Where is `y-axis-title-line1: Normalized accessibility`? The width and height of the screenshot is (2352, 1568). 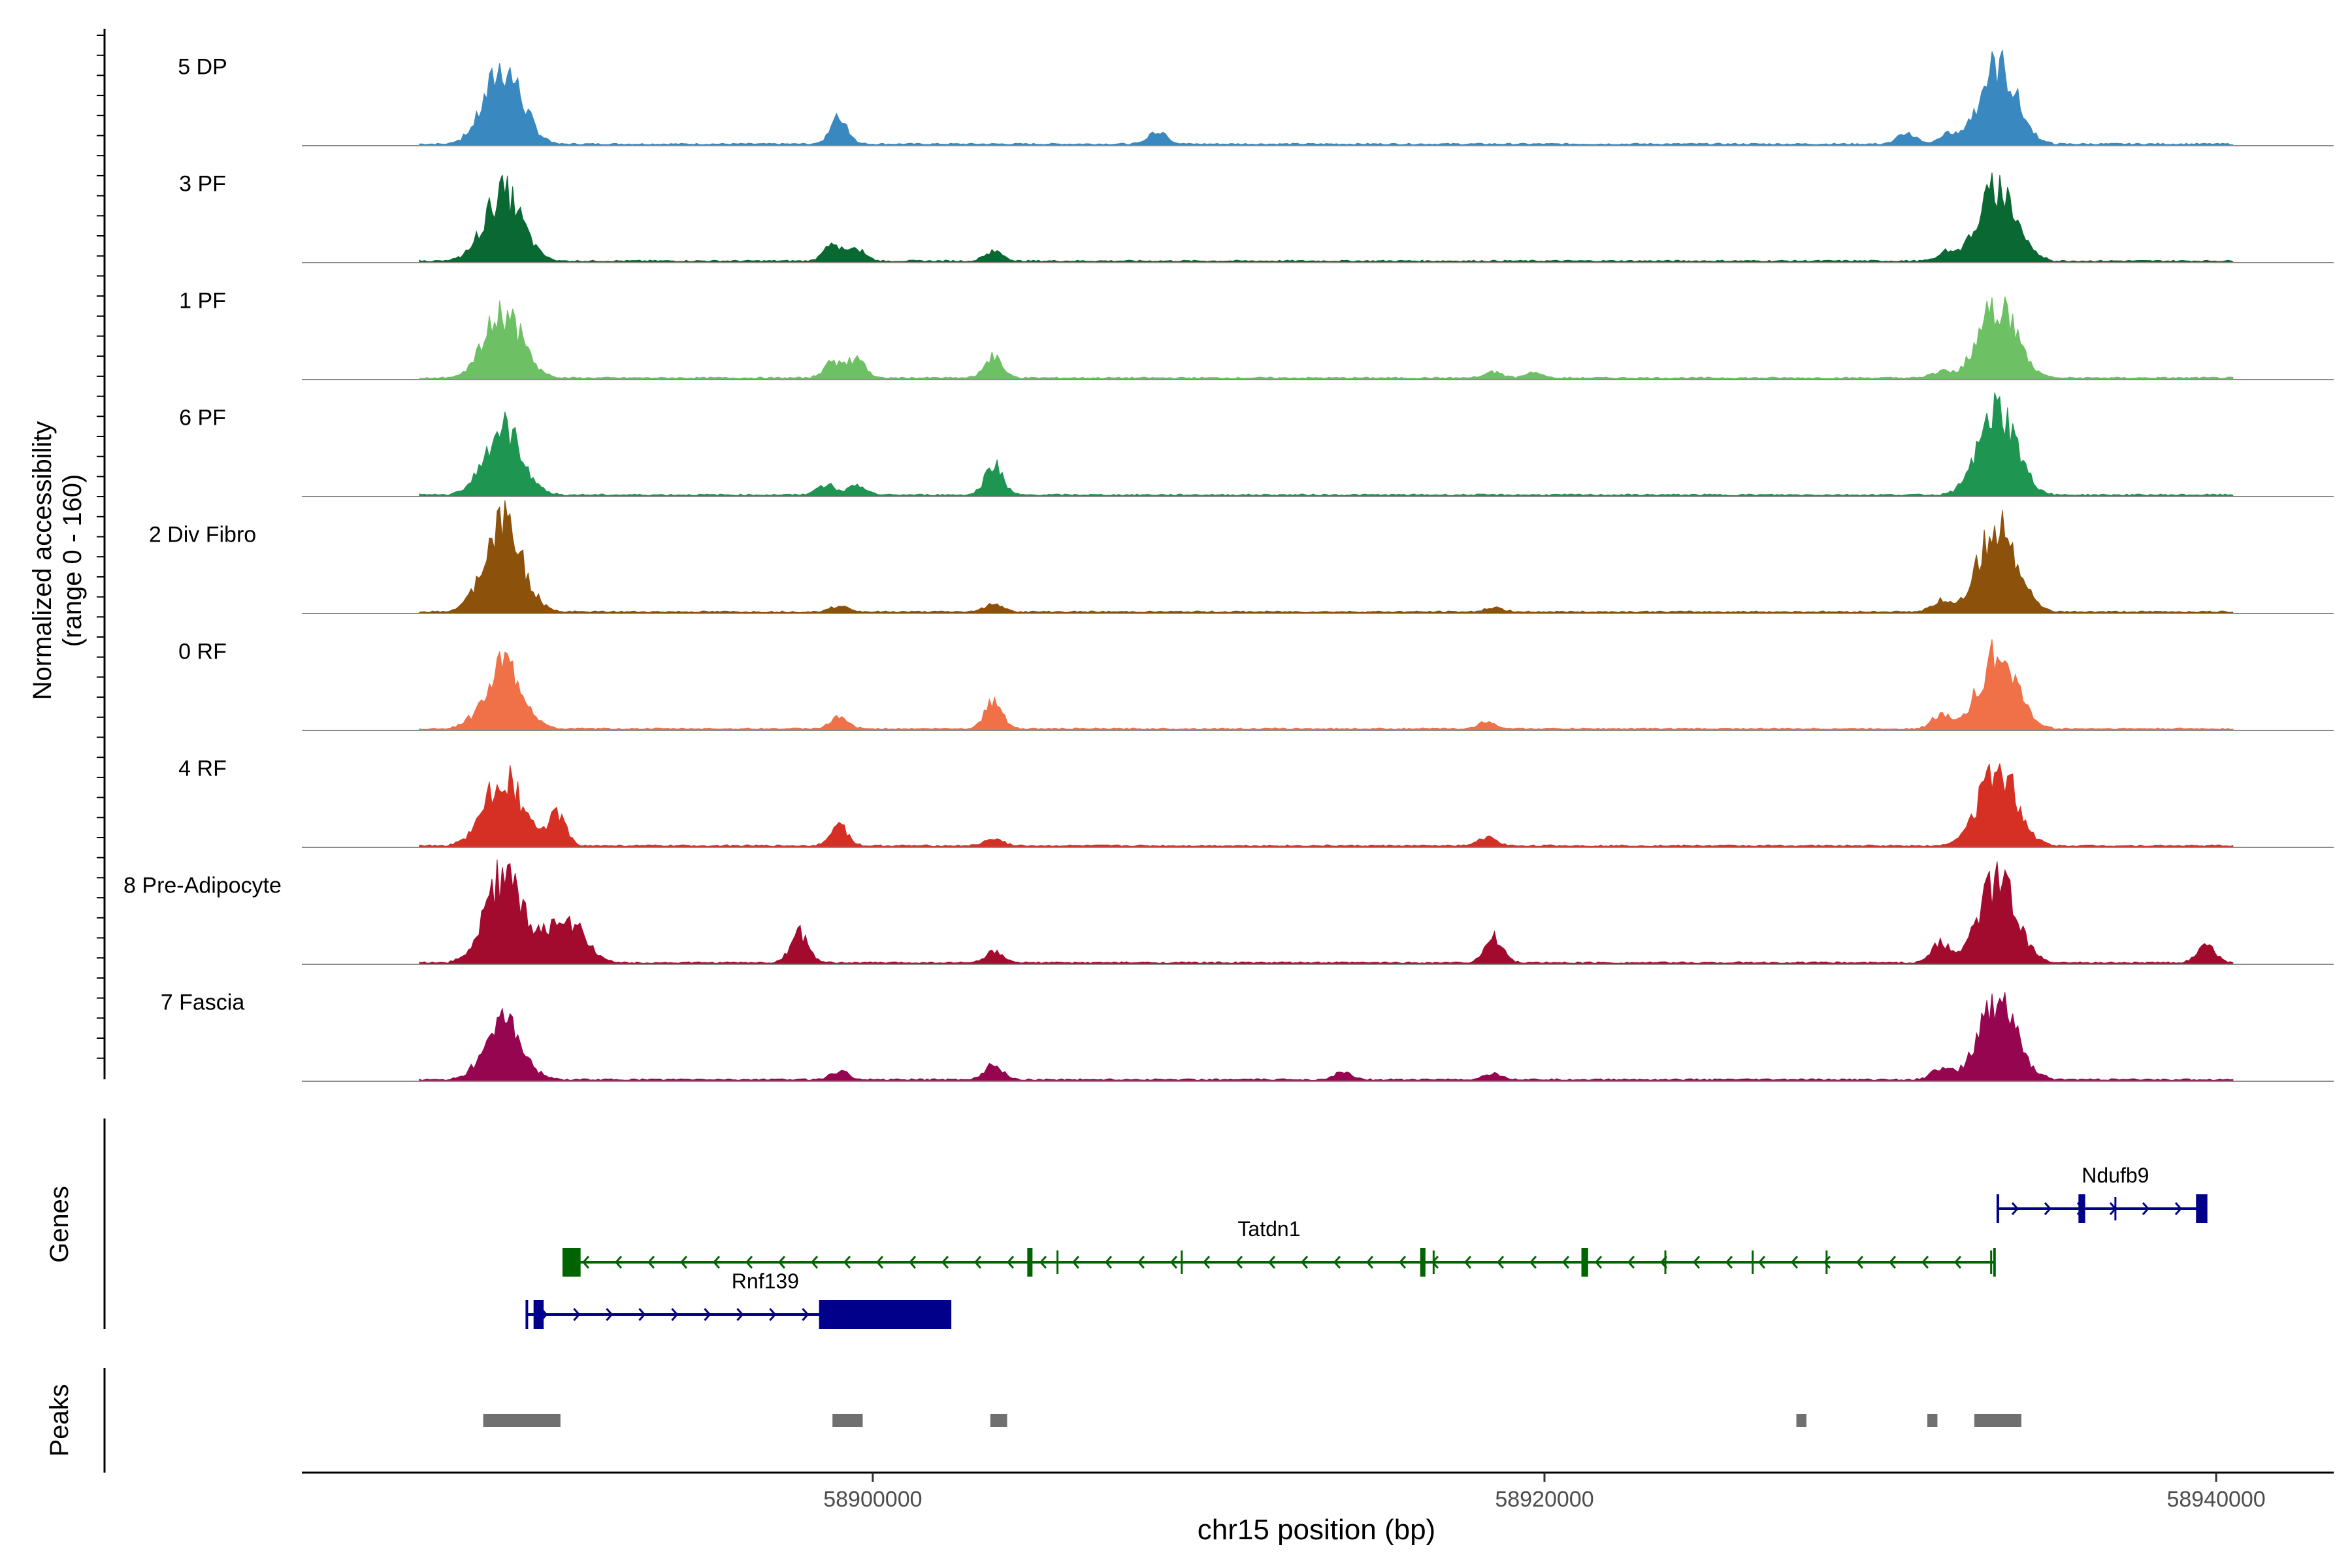 y-axis-title-line1: Normalized accessibility is located at coordinates (42, 560).